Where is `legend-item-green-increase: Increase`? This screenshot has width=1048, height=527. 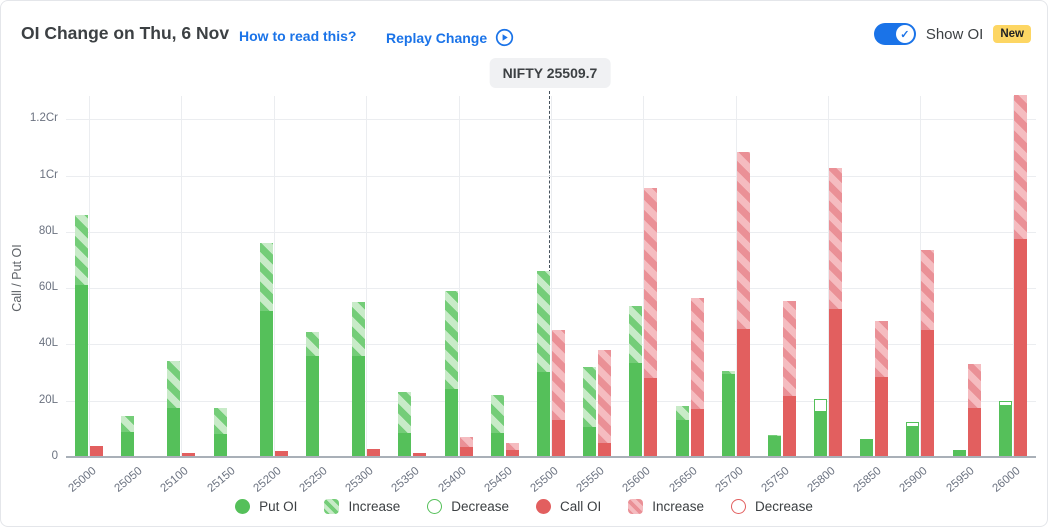
legend-item-green-increase: Increase is located at coordinates (362, 506).